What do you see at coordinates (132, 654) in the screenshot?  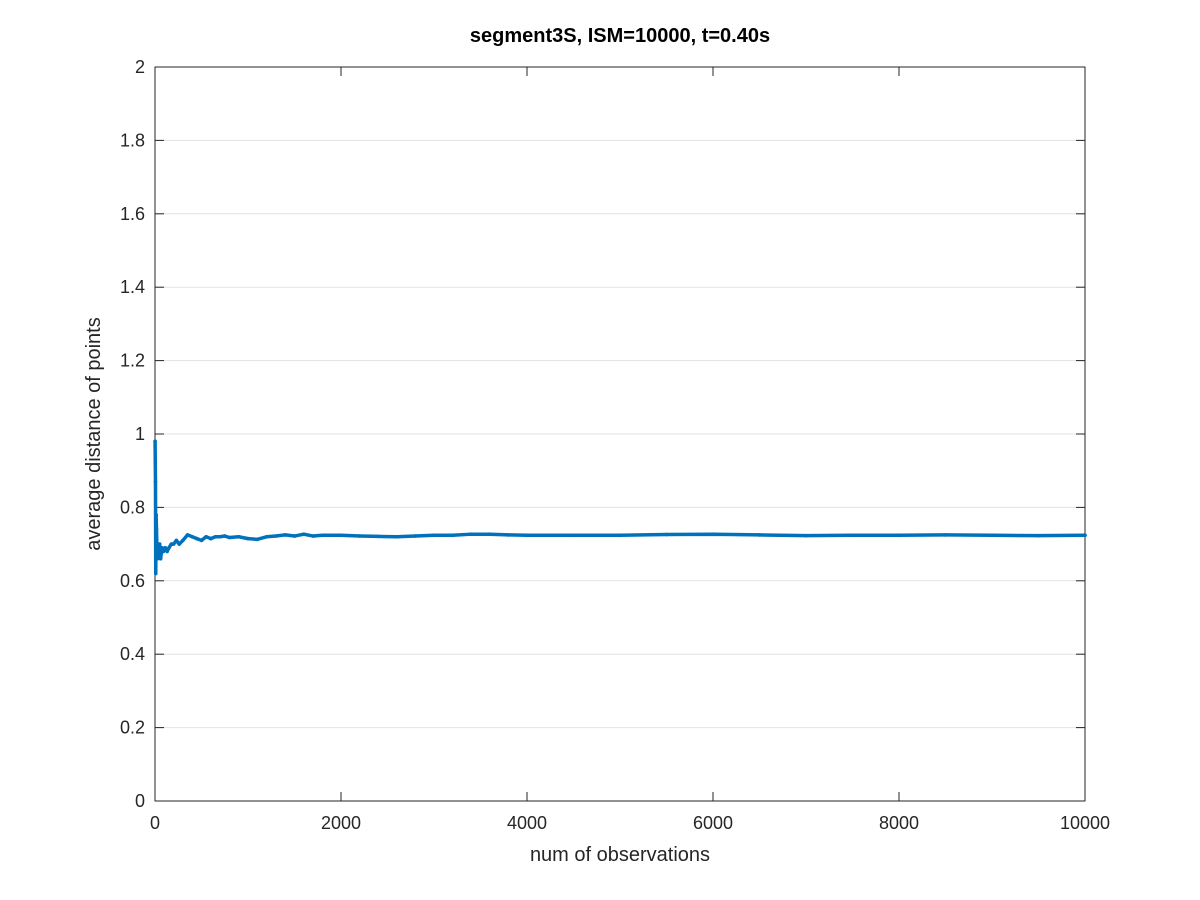 I see `y-tick-label: 0.4` at bounding box center [132, 654].